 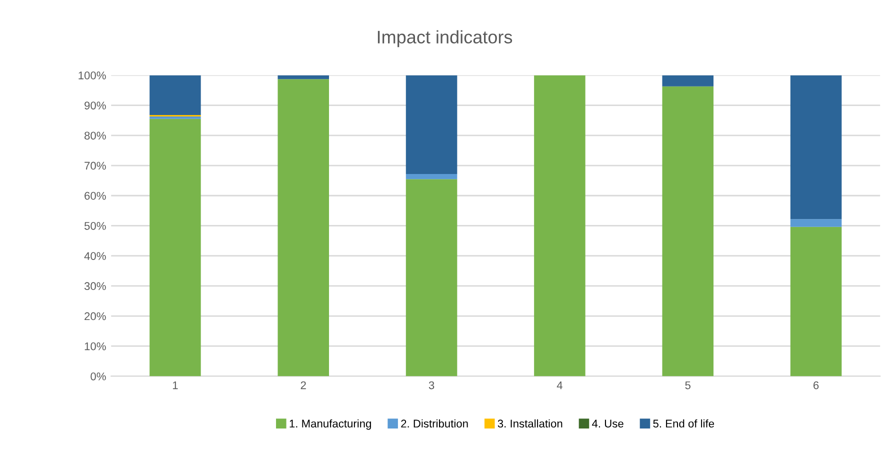 What do you see at coordinates (175, 385) in the screenshot?
I see `x-tick-label: 1` at bounding box center [175, 385].